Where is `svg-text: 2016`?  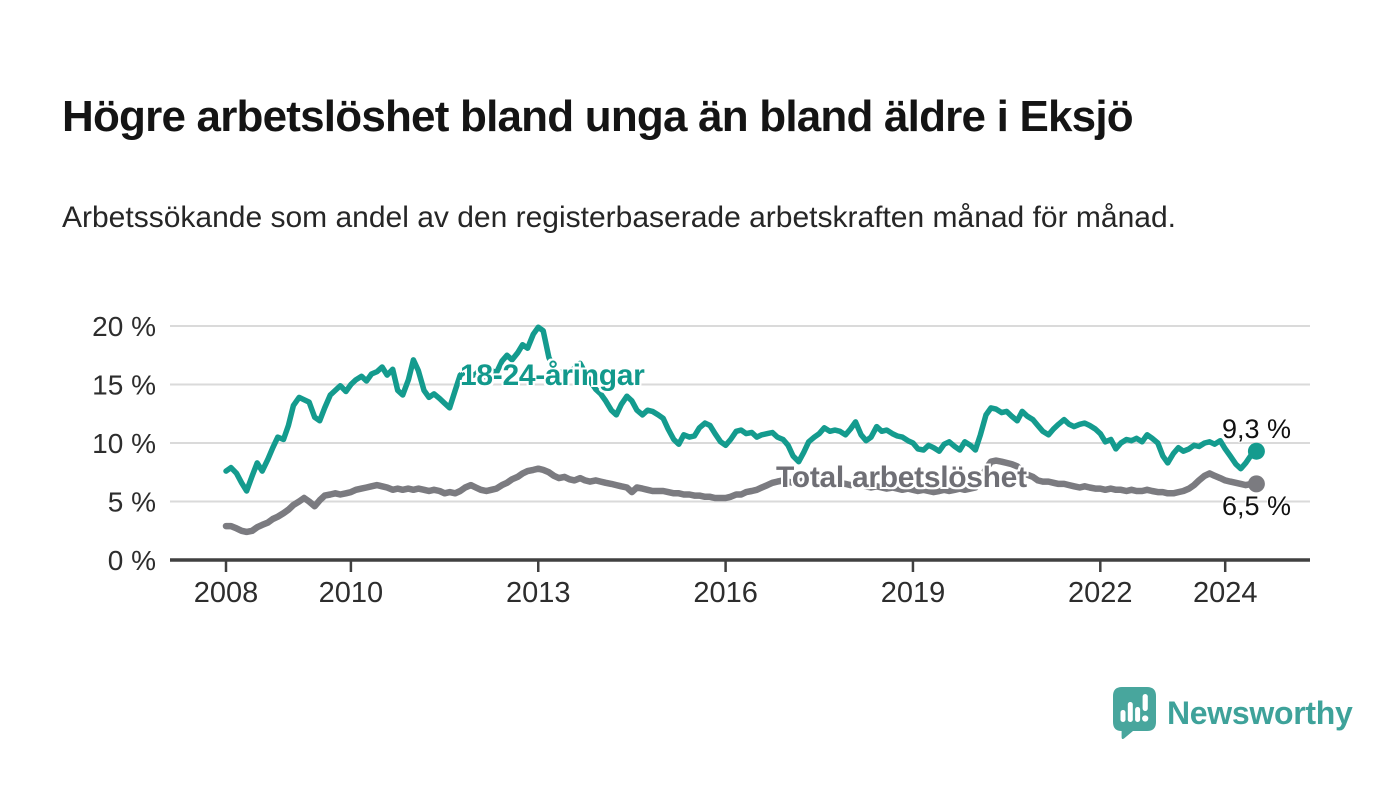 svg-text: 2016 is located at coordinates (725, 593).